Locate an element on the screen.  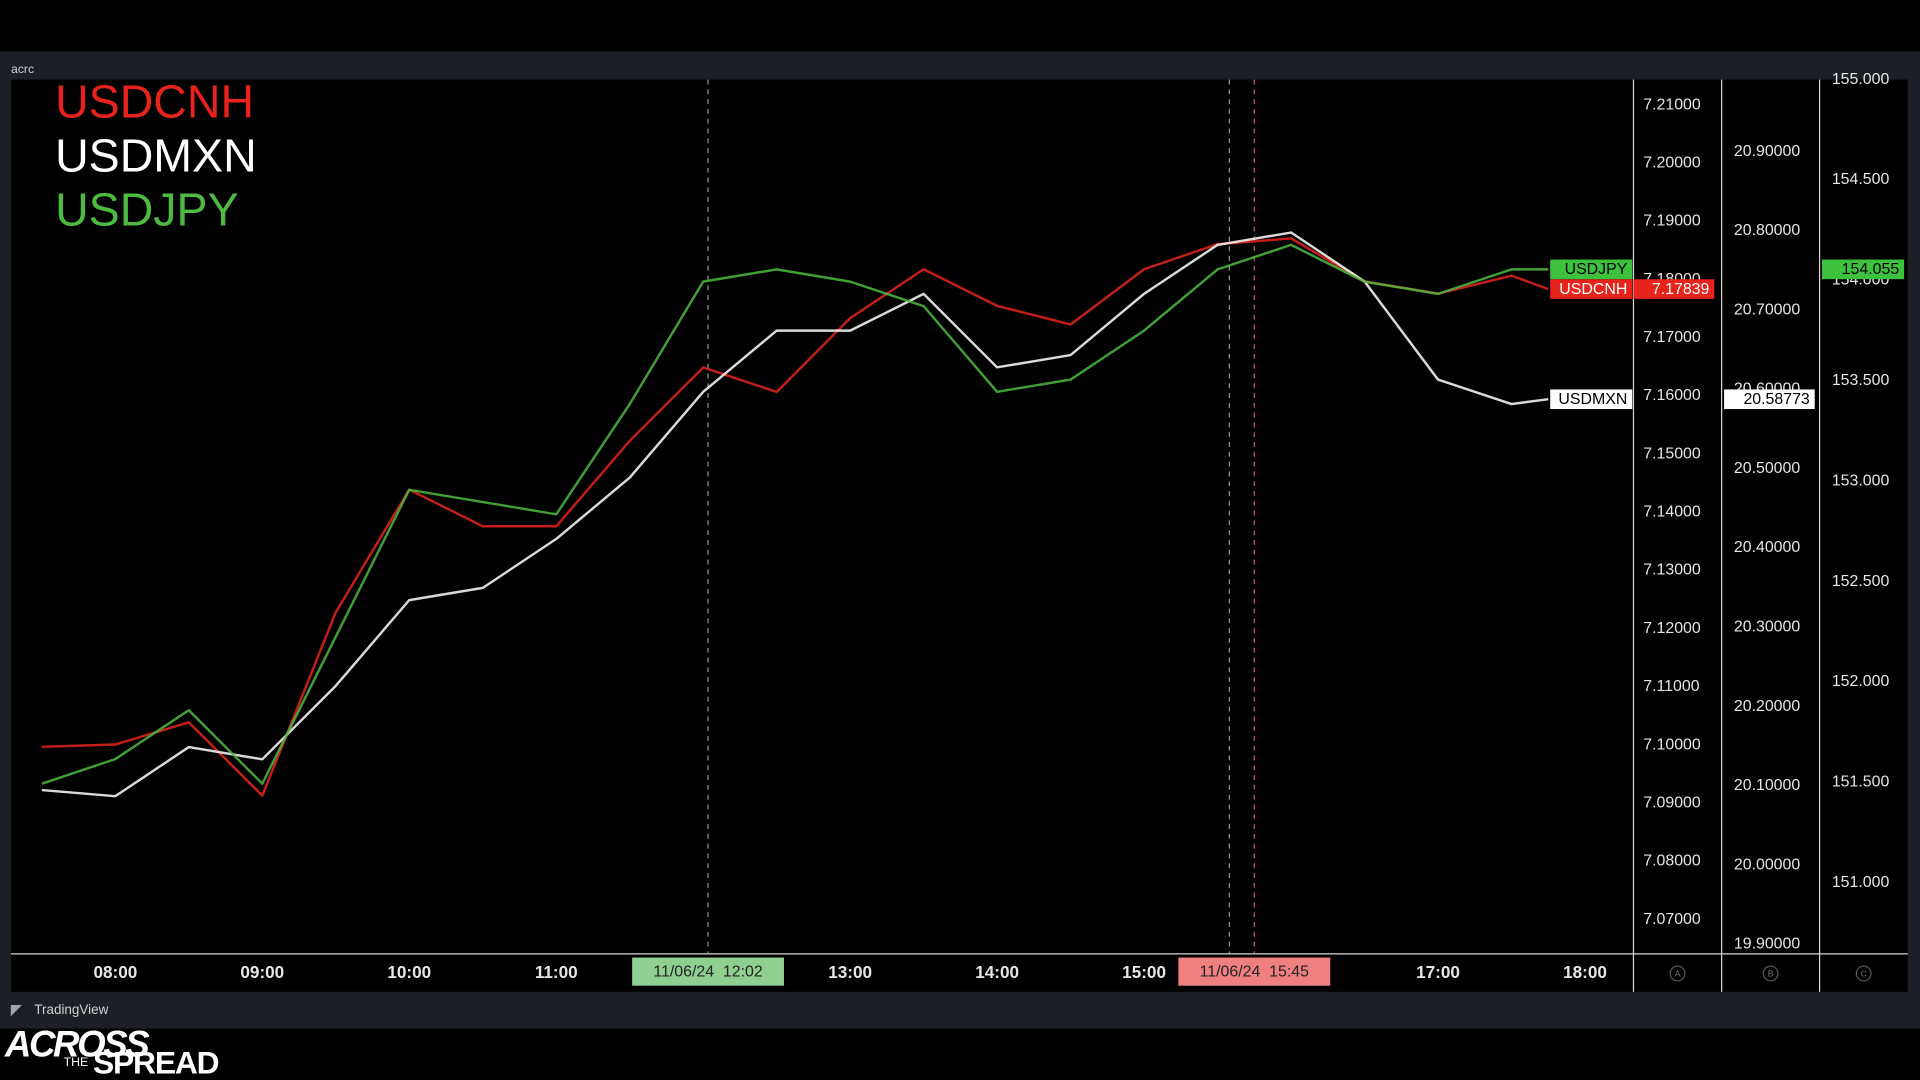
y-tick-label: 7.21000 is located at coordinates (1672, 104).